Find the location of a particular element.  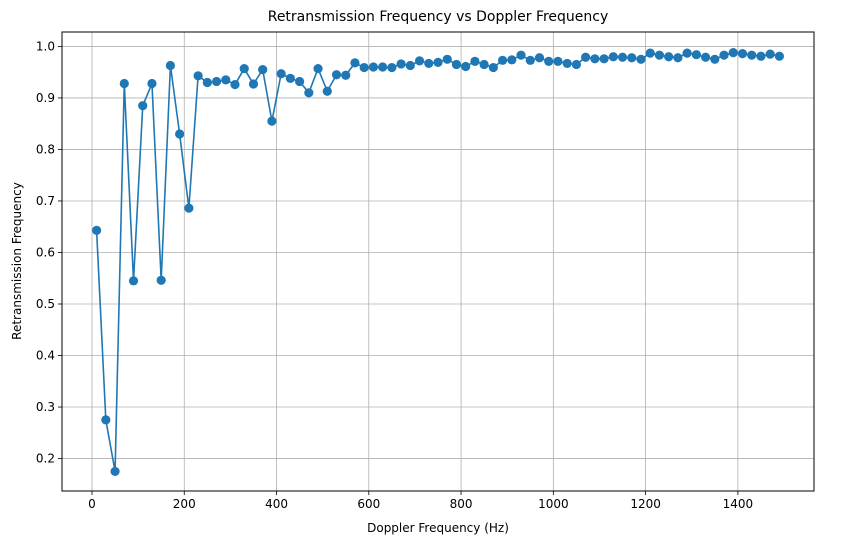

x-tick-label: 600 is located at coordinates (368, 504).